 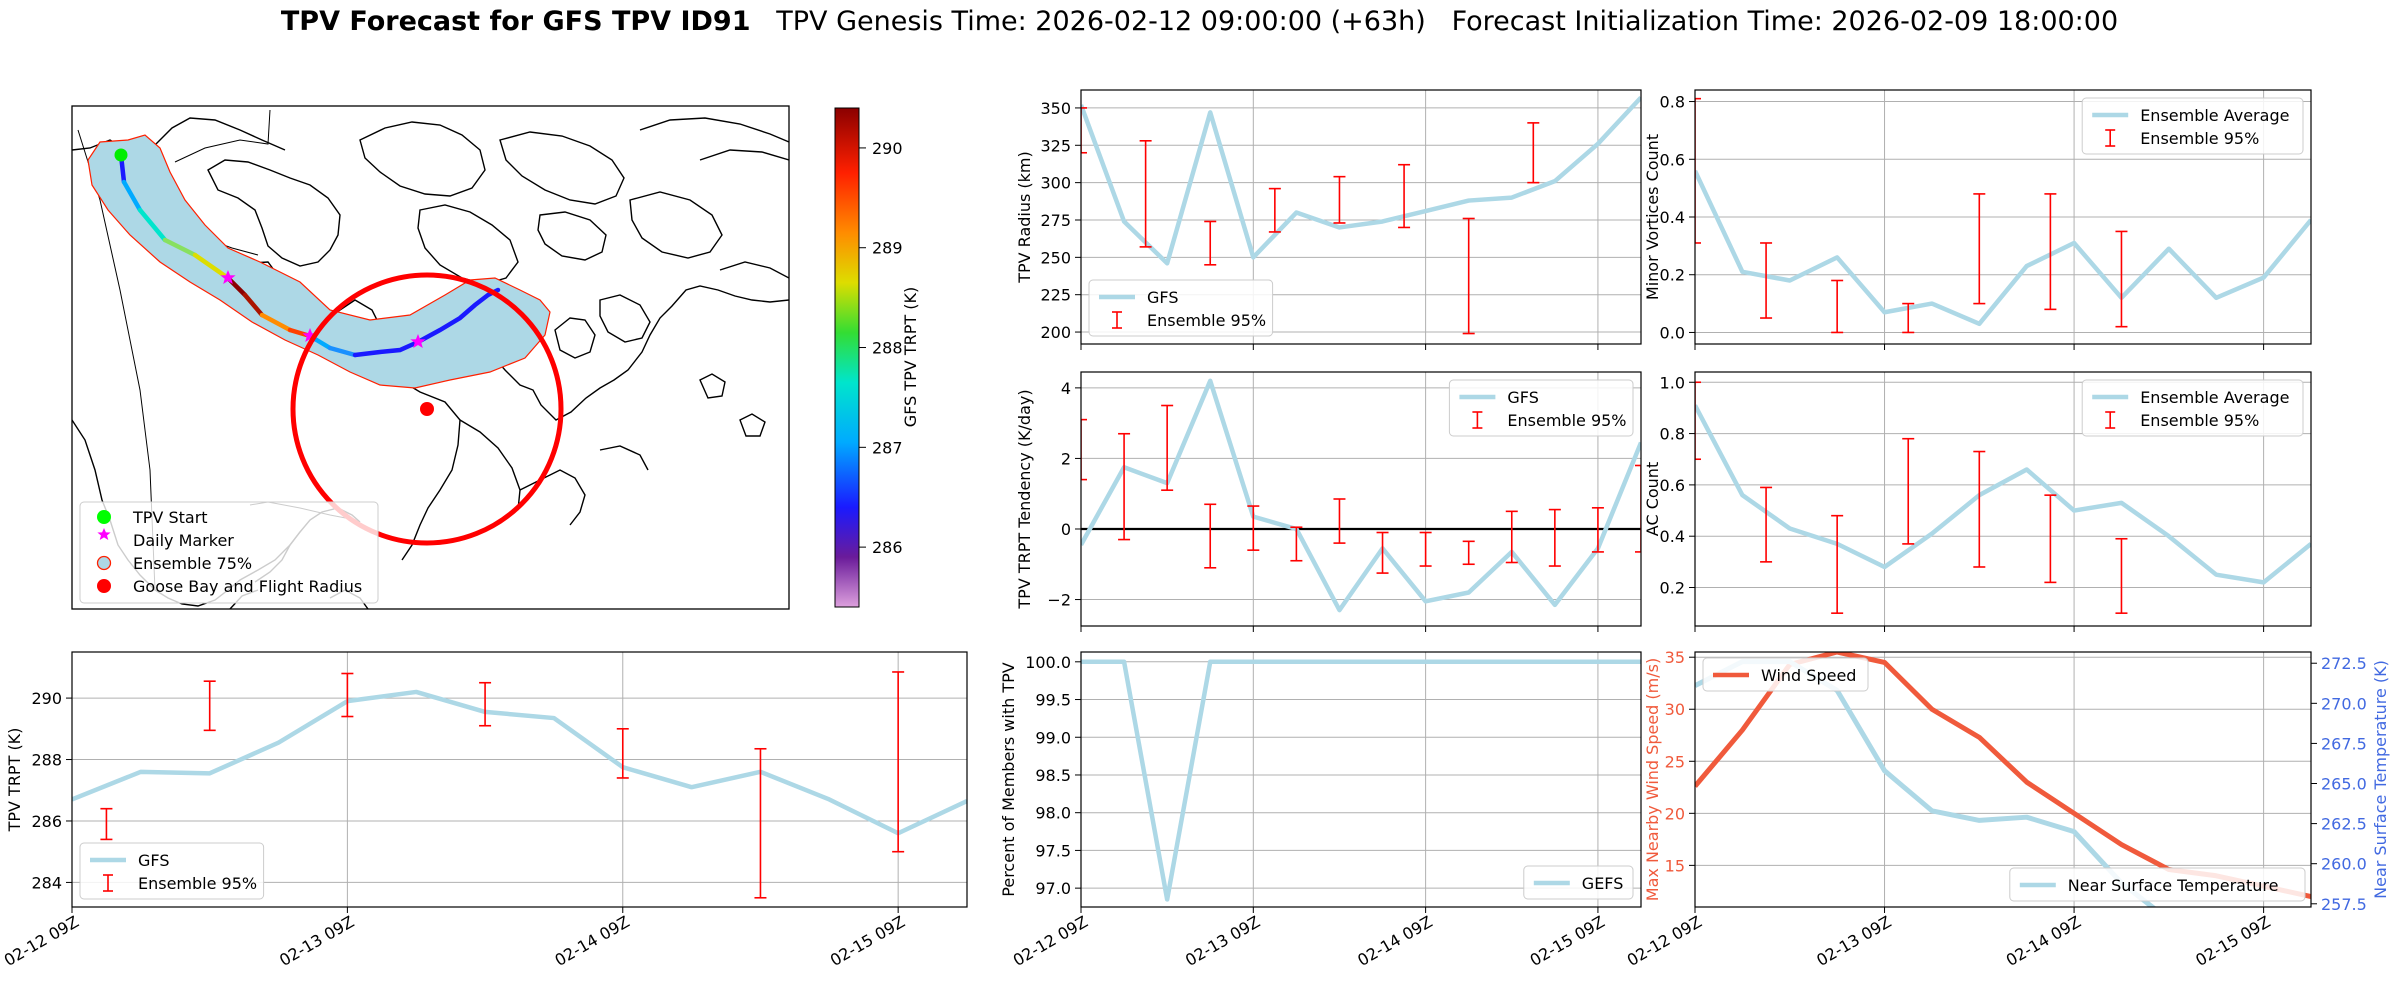 I want to click on y-tick-label: 35, so click(x=1675, y=657).